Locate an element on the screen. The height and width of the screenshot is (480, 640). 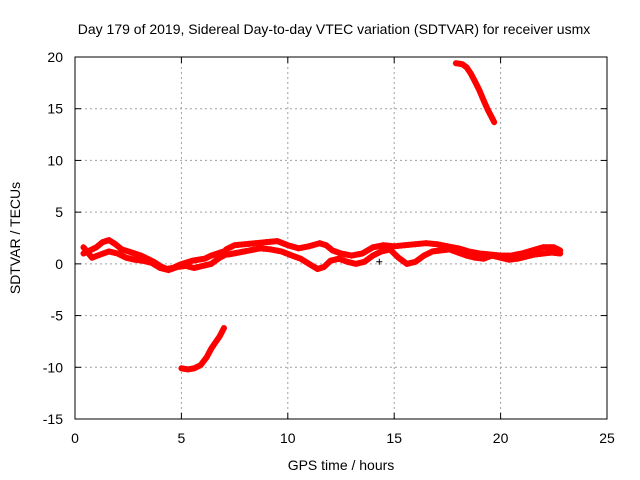
series-track-d is located at coordinates (394, 259).